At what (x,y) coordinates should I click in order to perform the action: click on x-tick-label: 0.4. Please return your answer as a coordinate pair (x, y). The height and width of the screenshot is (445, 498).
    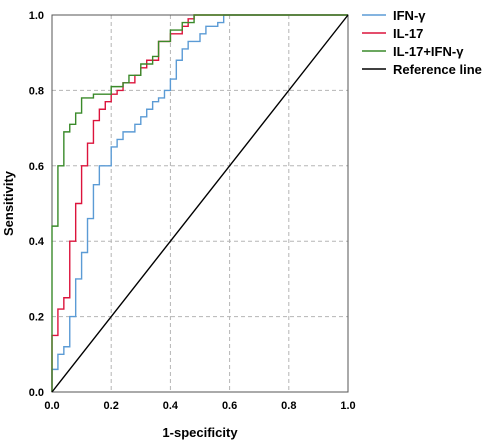
    Looking at the image, I should click on (171, 406).